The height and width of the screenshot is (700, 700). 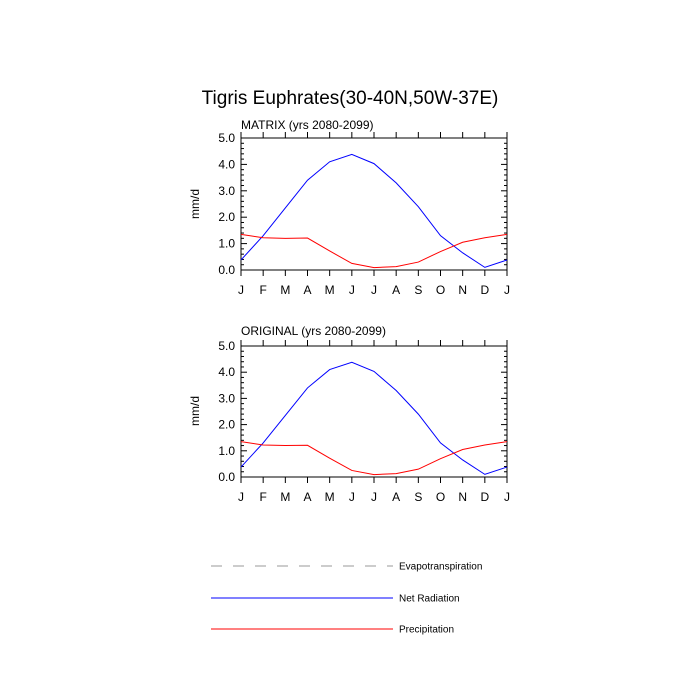 I want to click on chart-title: Tigris Euphrates(30-40N,50W-37E), so click(x=350, y=98).